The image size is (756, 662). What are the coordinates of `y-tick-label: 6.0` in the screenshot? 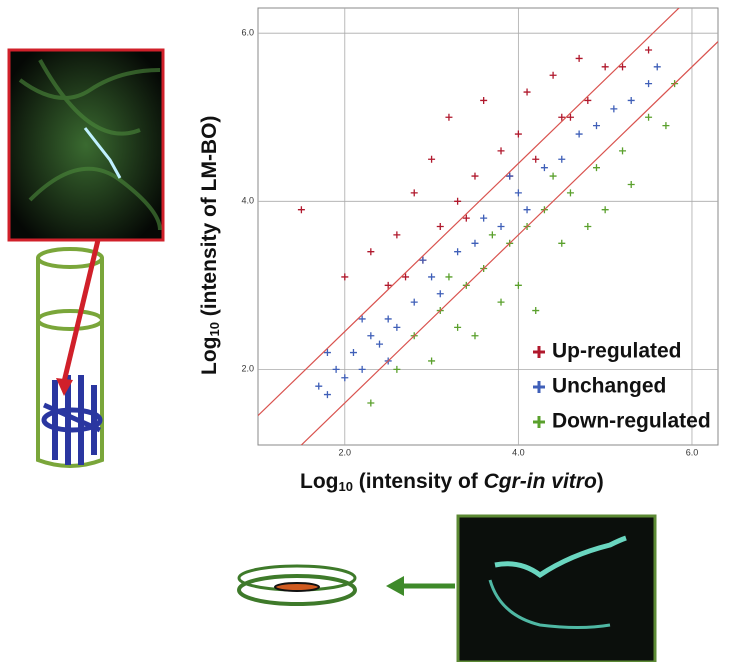 It's located at (247, 33).